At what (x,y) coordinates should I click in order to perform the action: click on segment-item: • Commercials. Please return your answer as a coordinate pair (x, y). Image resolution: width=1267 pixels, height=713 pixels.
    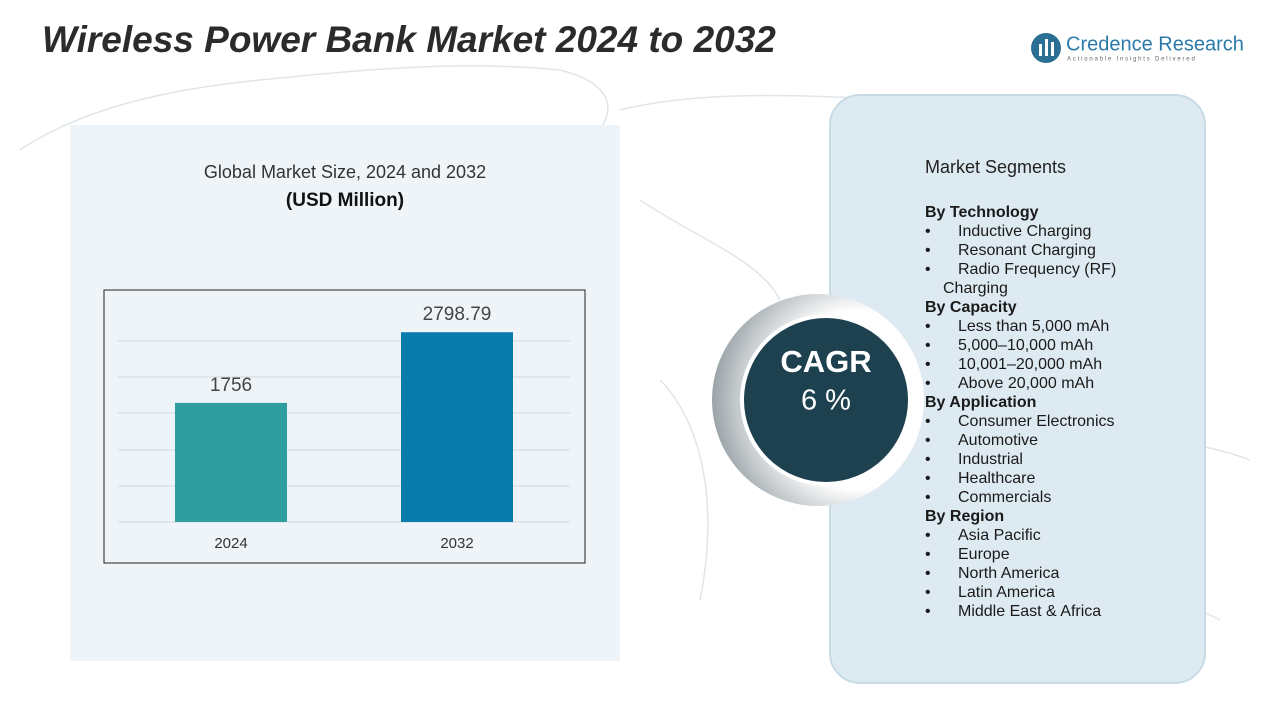
    Looking at the image, I should click on (1029, 497).